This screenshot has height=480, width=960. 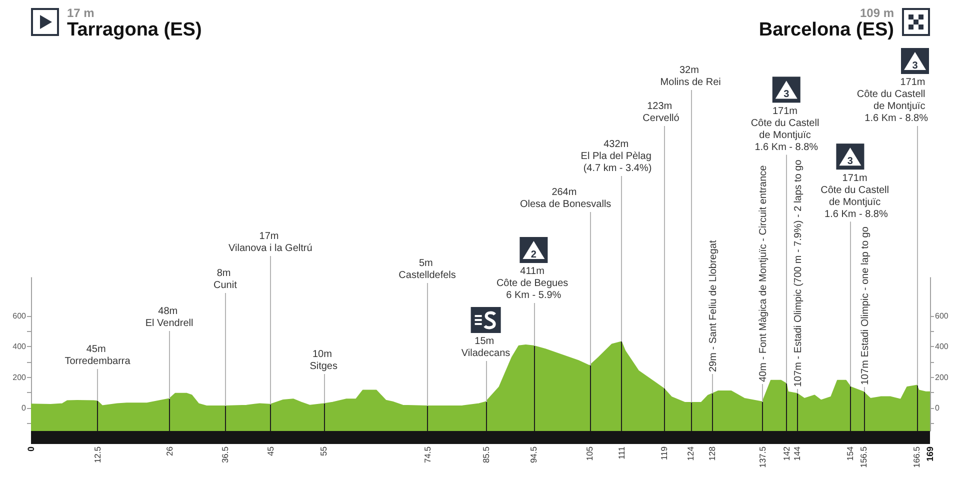 I want to click on x-tick-label: 36.5, so click(x=225, y=455).